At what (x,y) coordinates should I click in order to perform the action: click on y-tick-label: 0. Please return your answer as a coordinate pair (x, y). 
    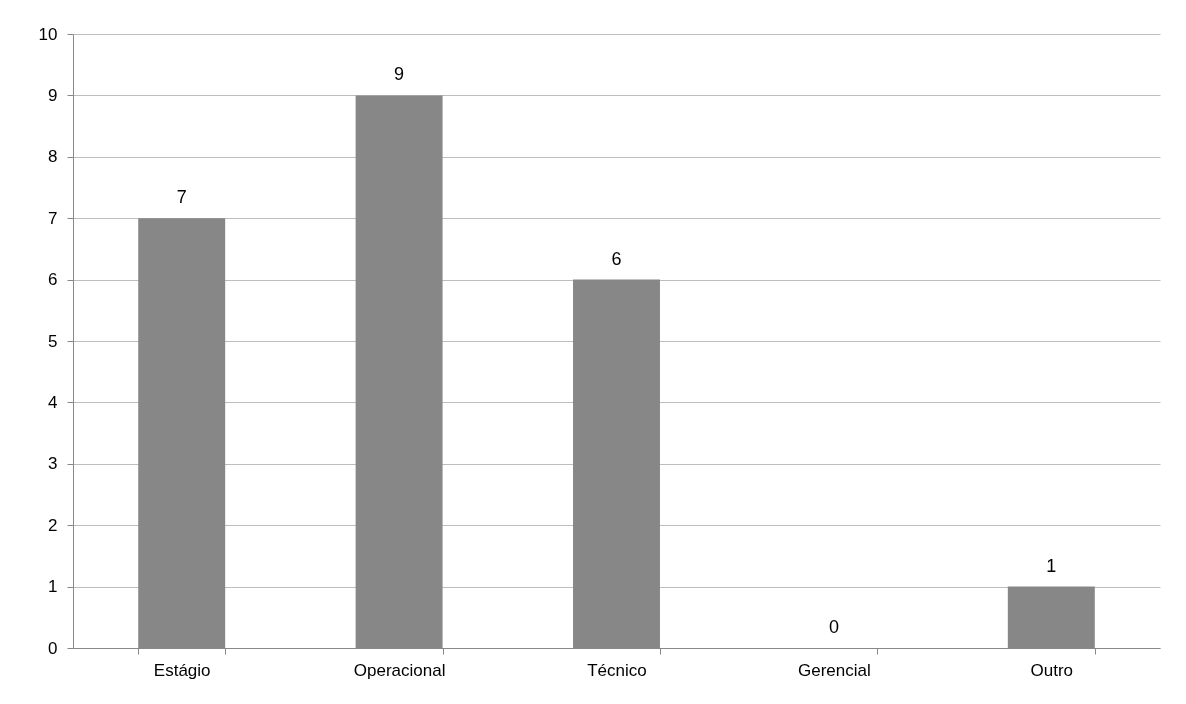
    Looking at the image, I should click on (53, 648).